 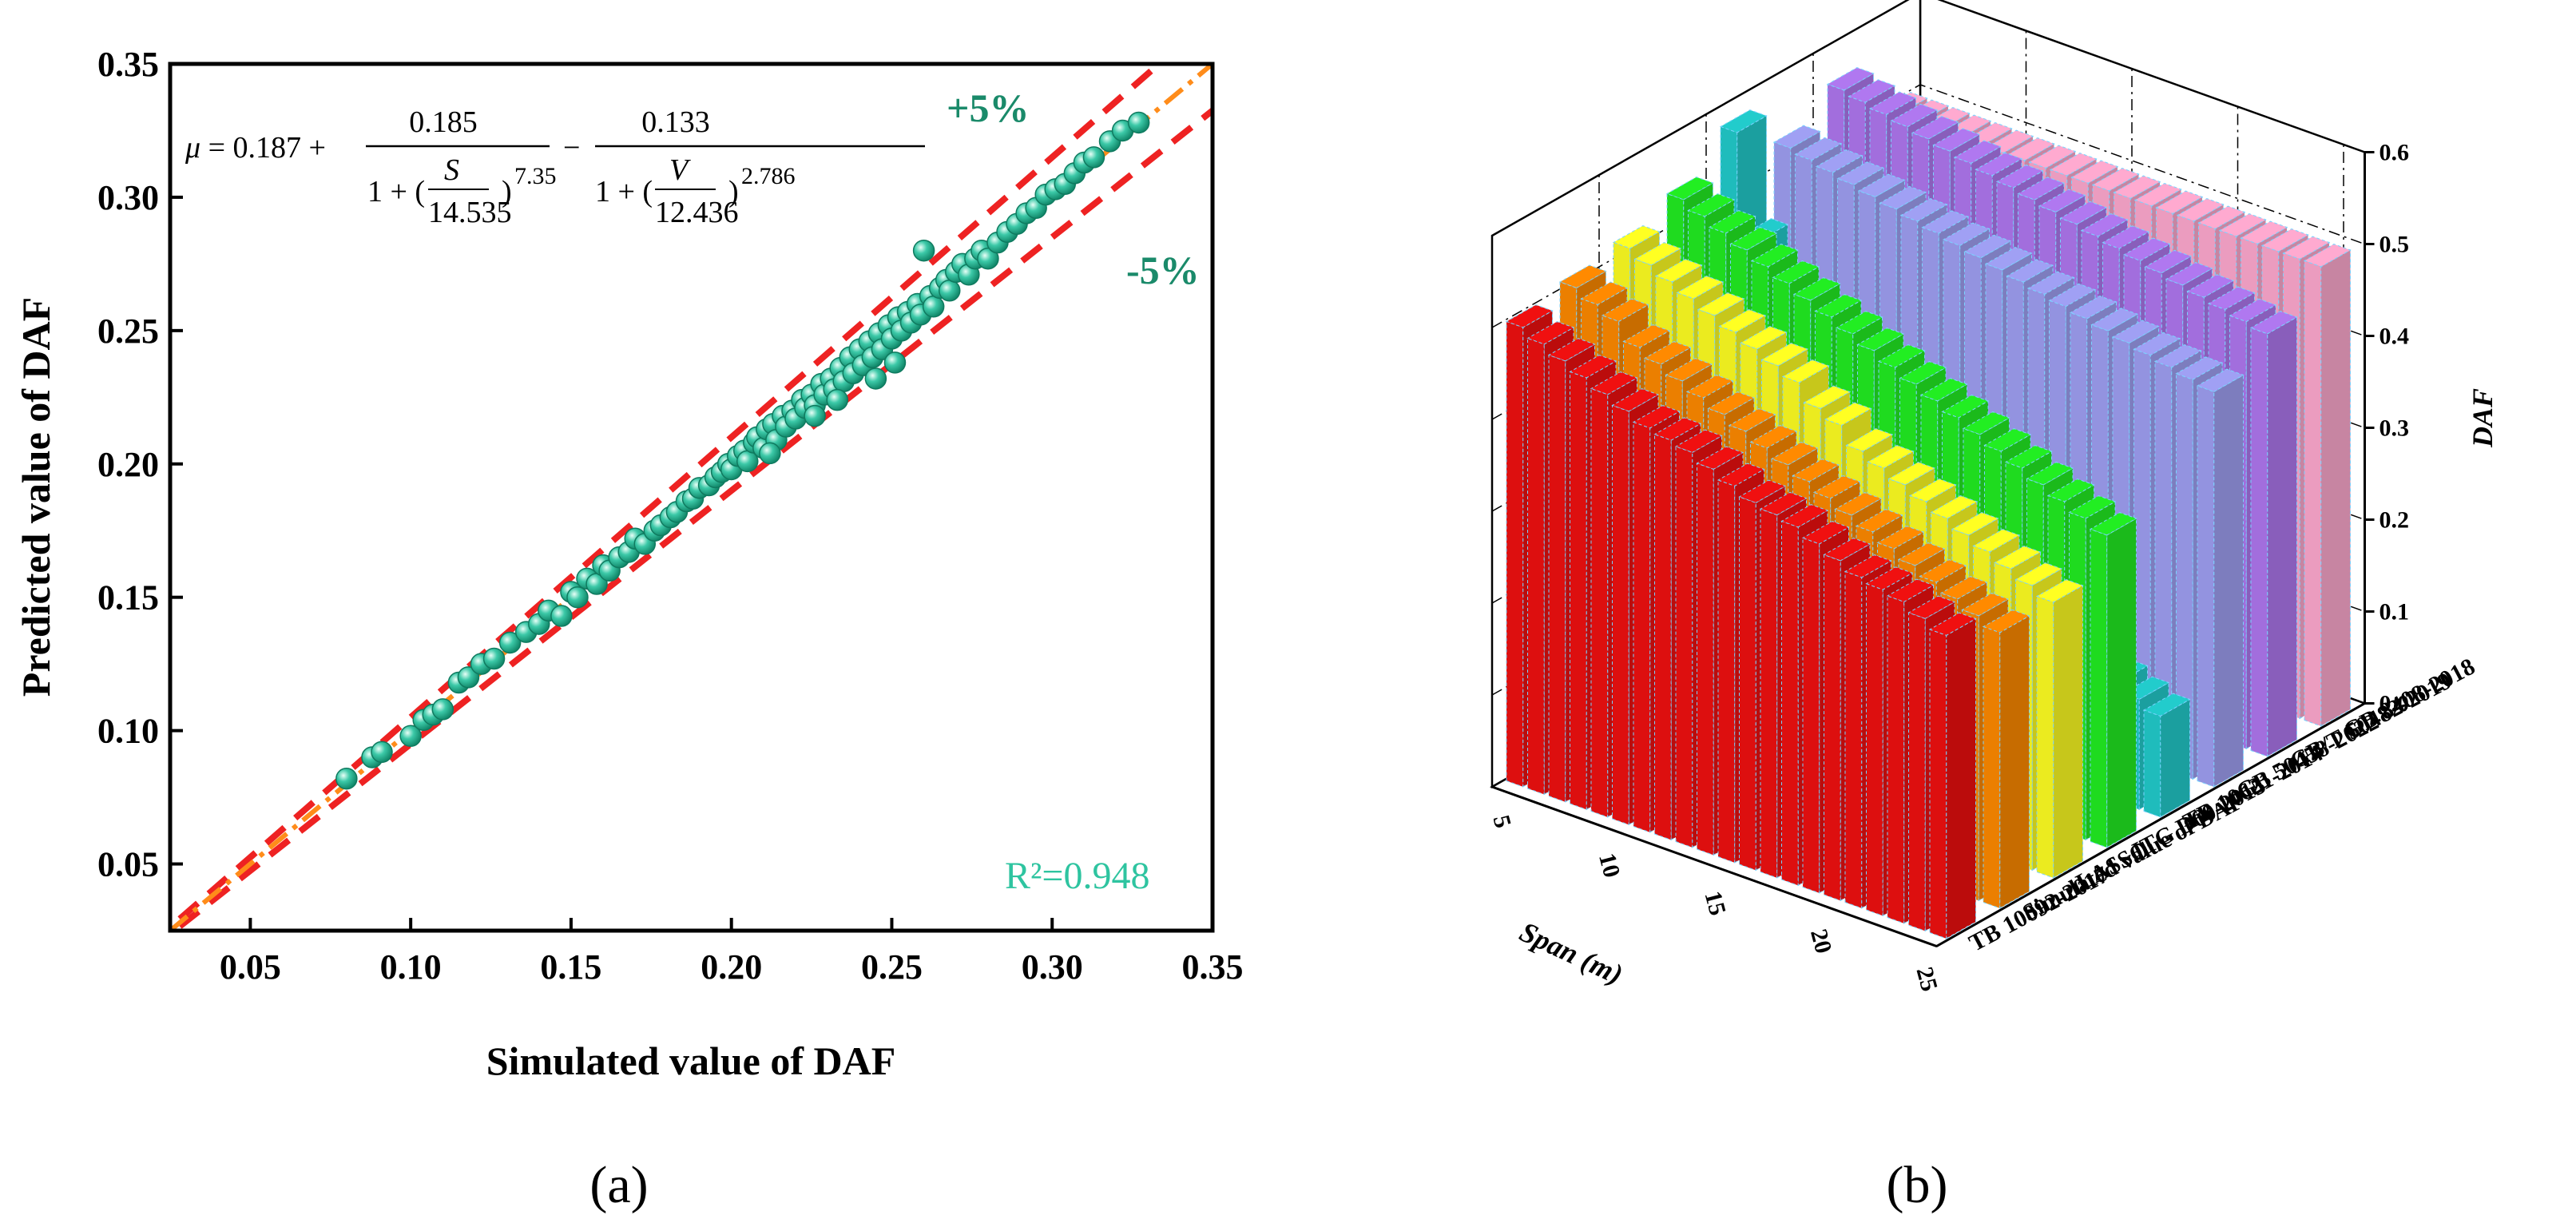 I want to click on daf-tick-label: 0.3, so click(x=2395, y=429).